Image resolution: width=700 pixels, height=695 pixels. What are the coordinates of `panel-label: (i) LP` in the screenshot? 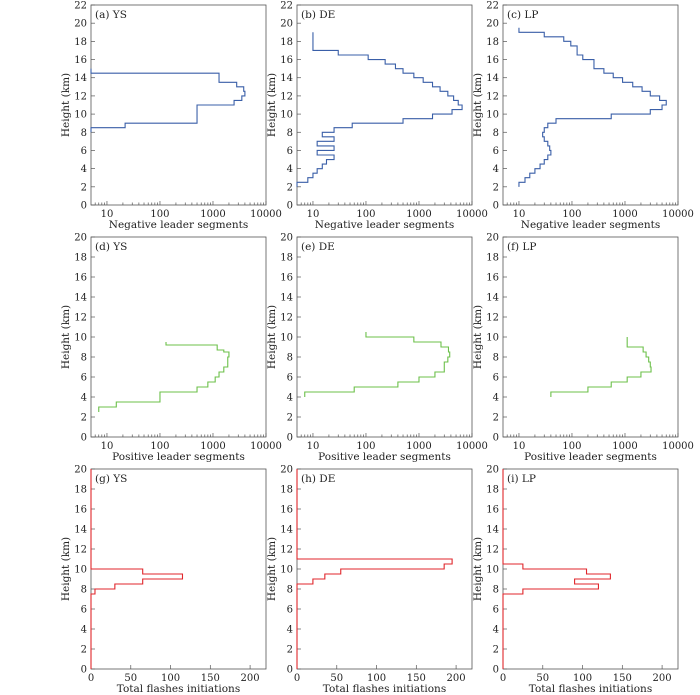 It's located at (521, 479).